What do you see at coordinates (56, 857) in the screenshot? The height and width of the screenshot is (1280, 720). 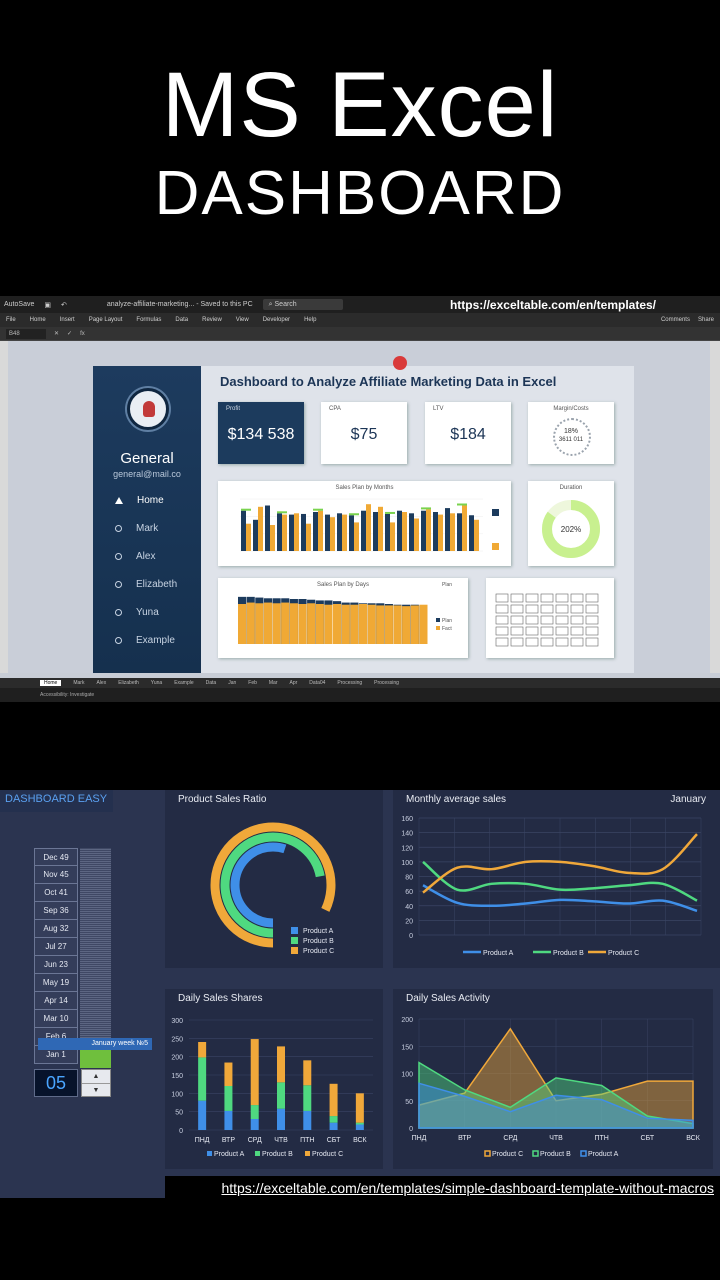 I see `month-item: Dec 49` at bounding box center [56, 857].